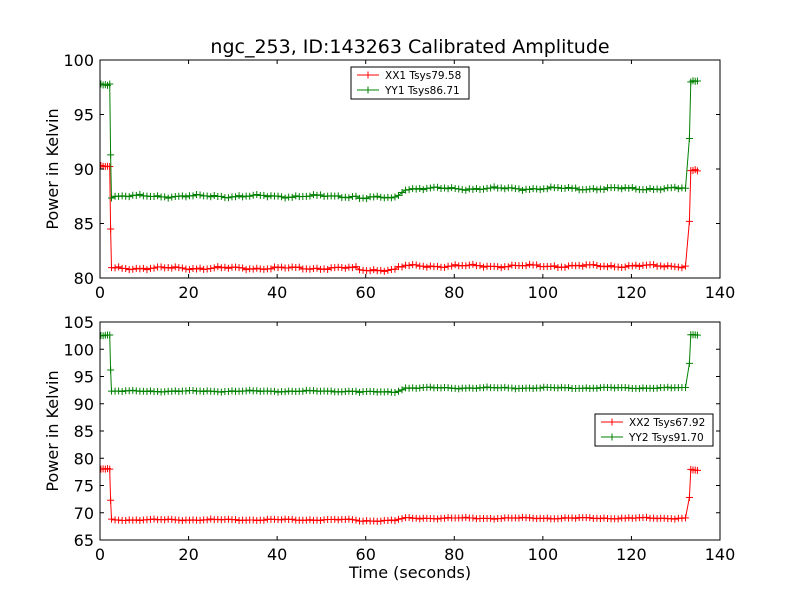  What do you see at coordinates (654, 430) in the screenshot?
I see `legend: XX2 Tsys67.92 YY2 Tsys91.70` at bounding box center [654, 430].